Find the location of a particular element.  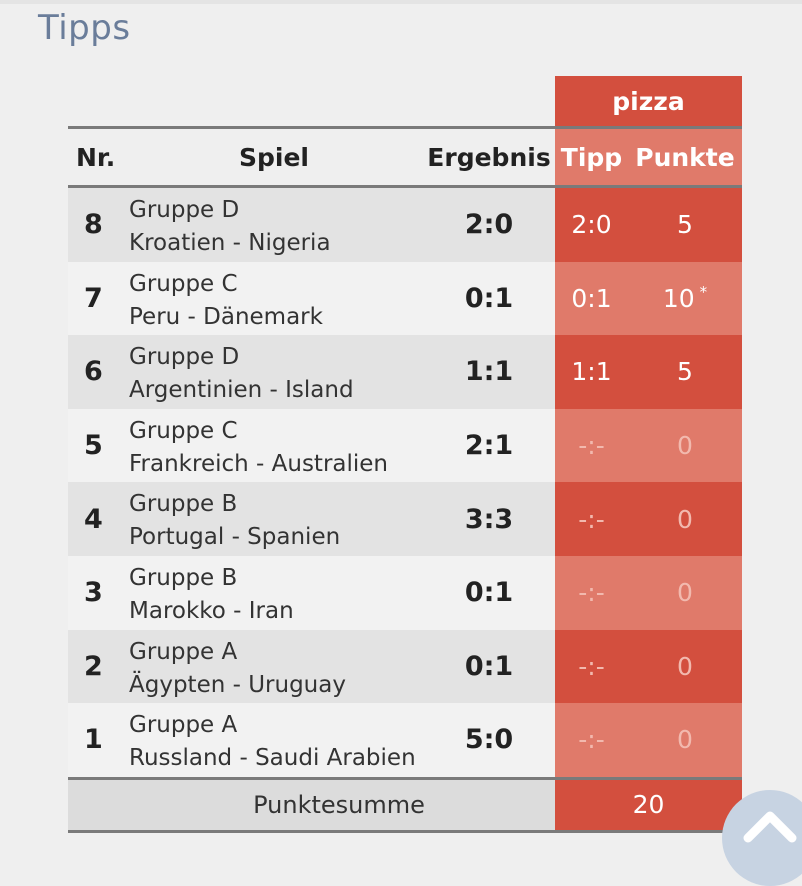

row-nr: 5 is located at coordinates (93, 446).